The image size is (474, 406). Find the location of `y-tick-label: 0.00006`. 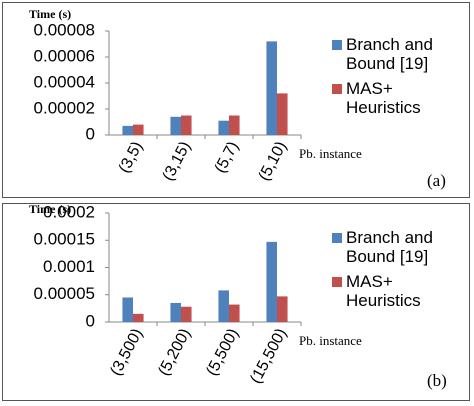

y-tick-label: 0.00006 is located at coordinates (64, 55).